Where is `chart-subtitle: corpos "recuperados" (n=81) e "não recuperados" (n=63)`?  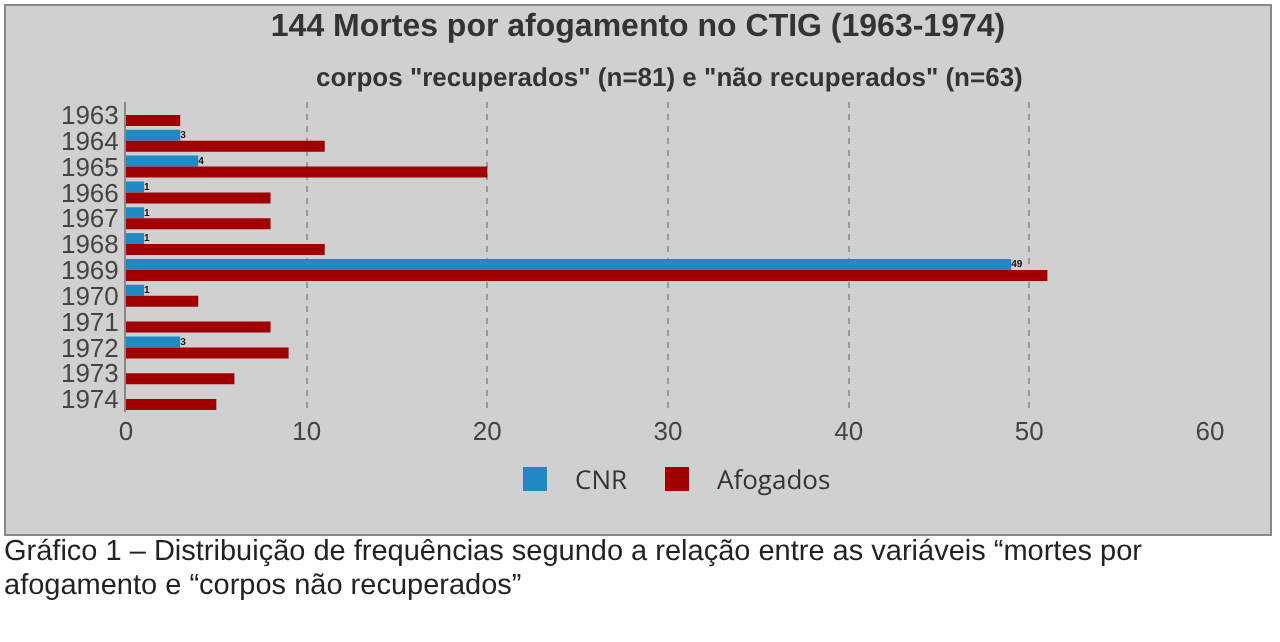
chart-subtitle: corpos "recuperados" (n=81) e "não recuperados" (n=63) is located at coordinates (669, 77).